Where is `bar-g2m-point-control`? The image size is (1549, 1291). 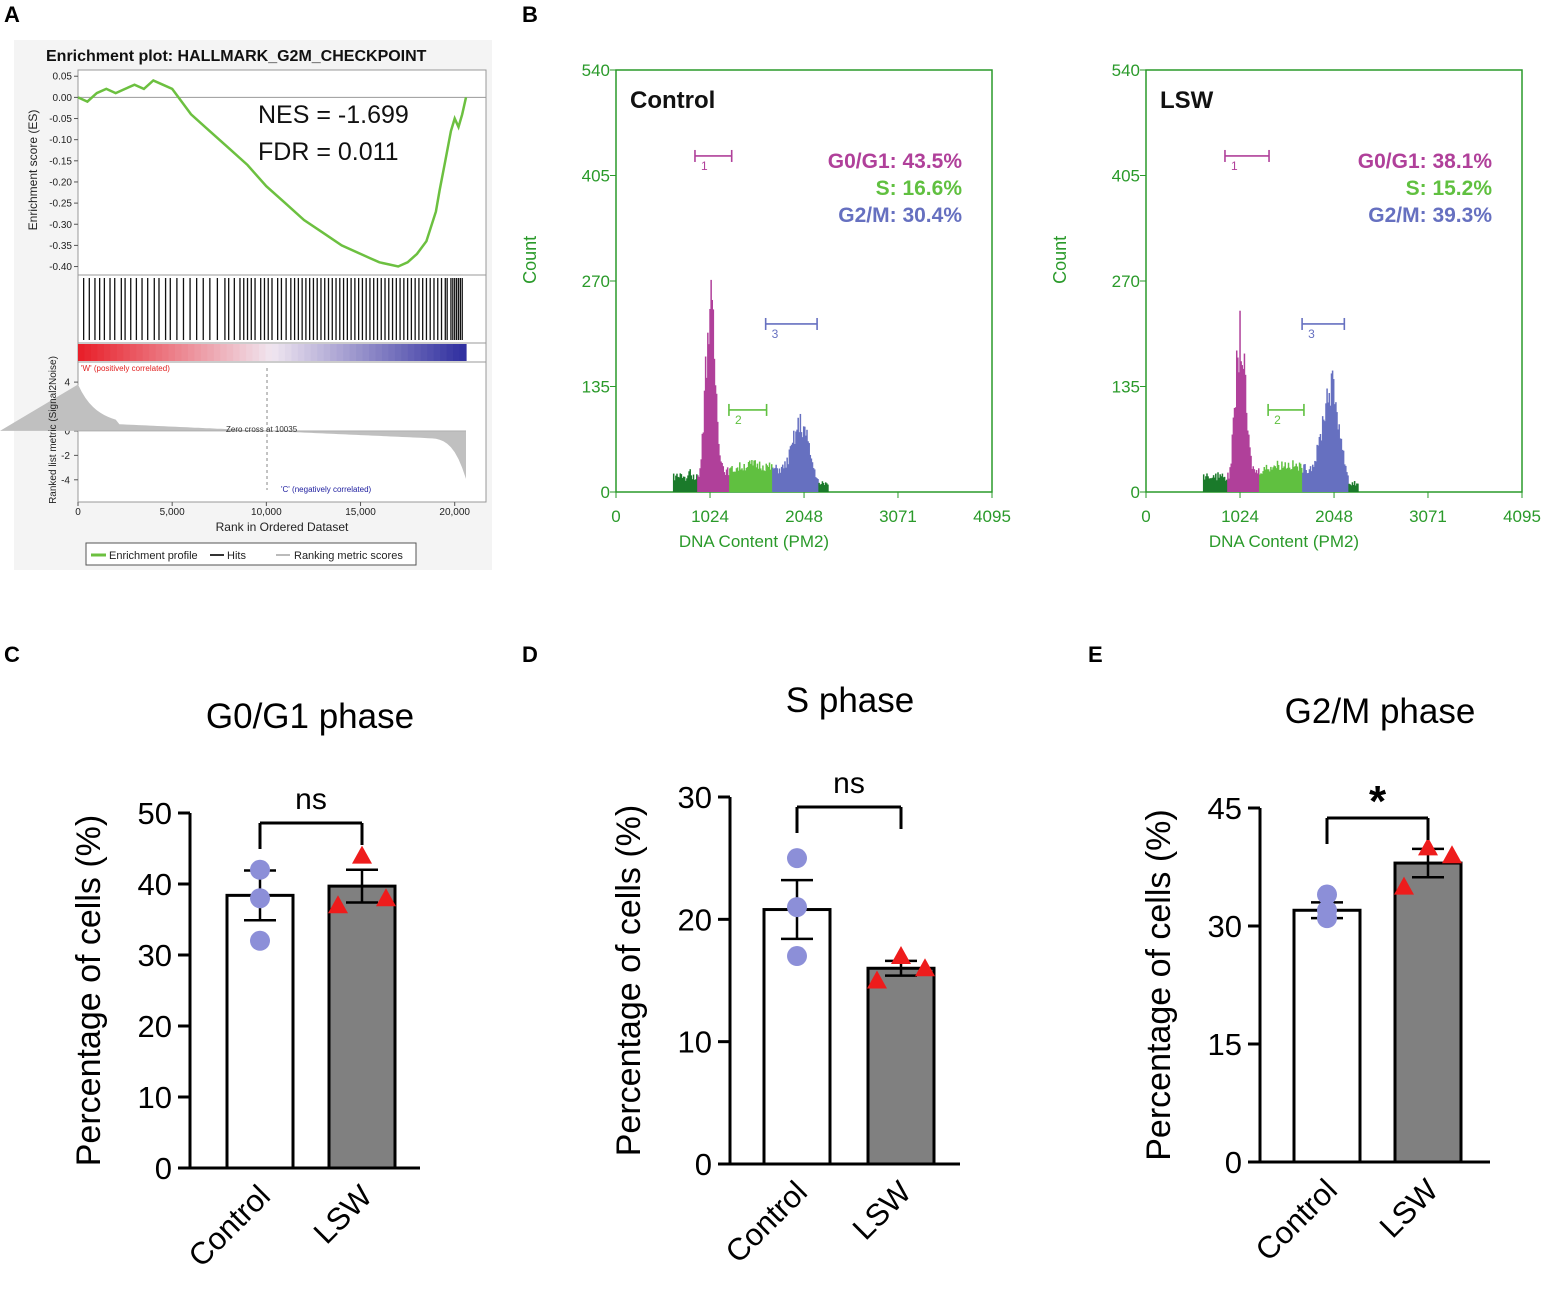
bar-g2m-point-control is located at coordinates (1327, 910).